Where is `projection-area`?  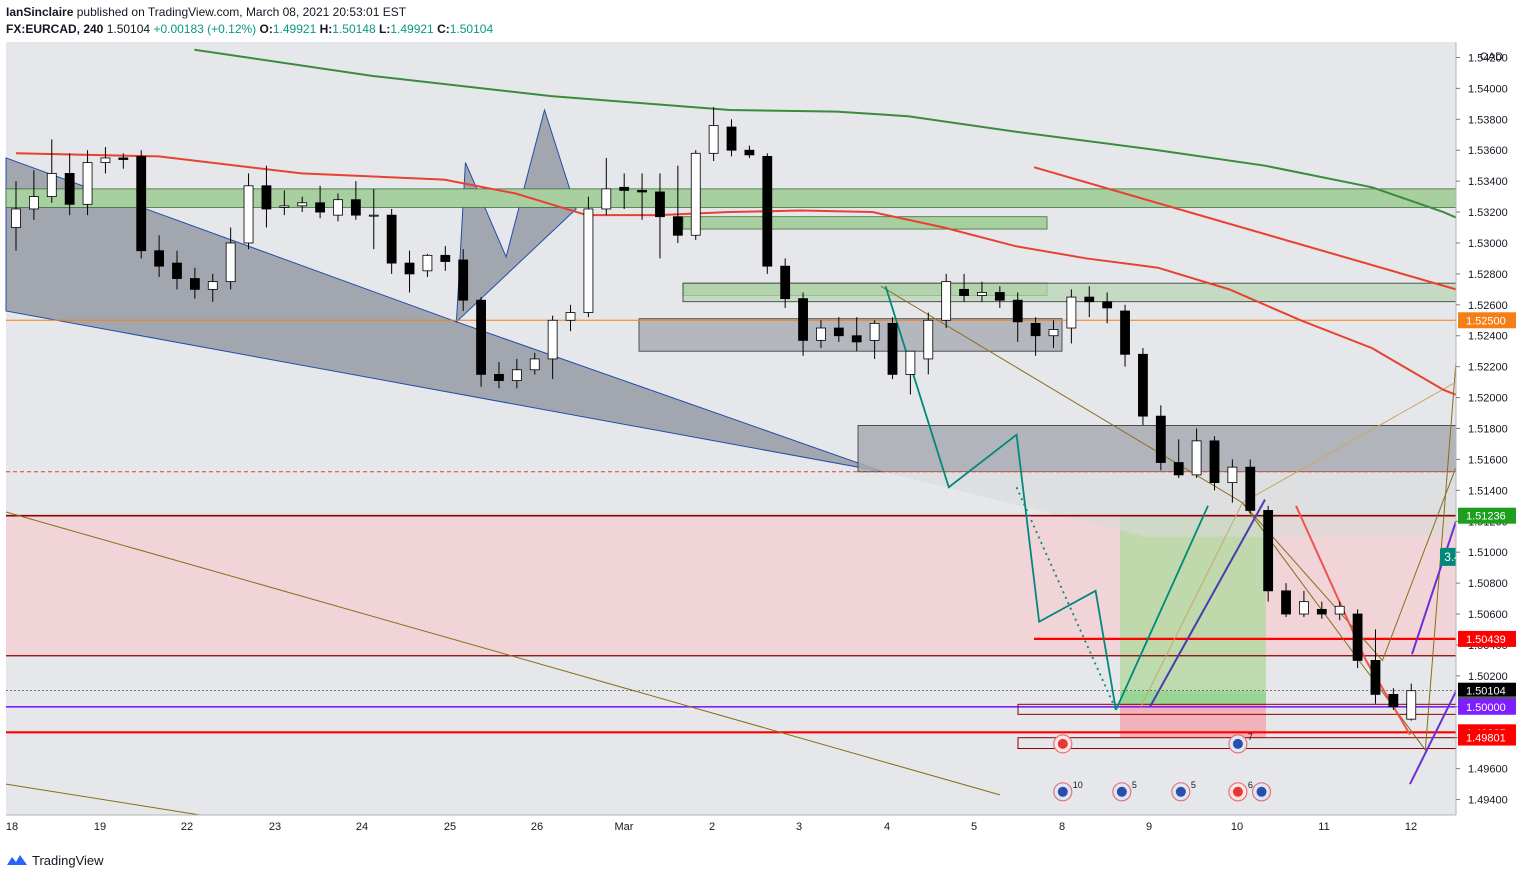 projection-area is located at coordinates (1169, 504).